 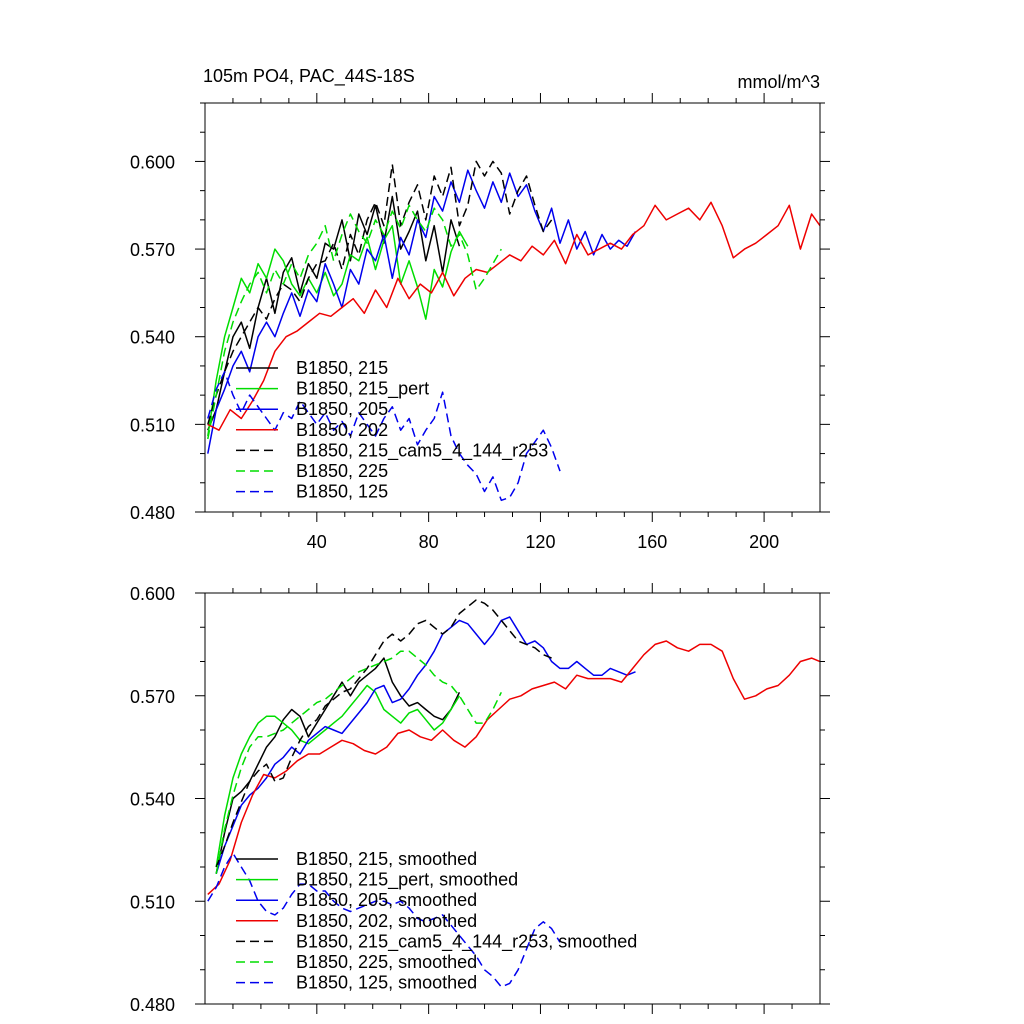 What do you see at coordinates (422, 450) in the screenshot?
I see `legend-label: B1850, 215_cam5_4_144_r253` at bounding box center [422, 450].